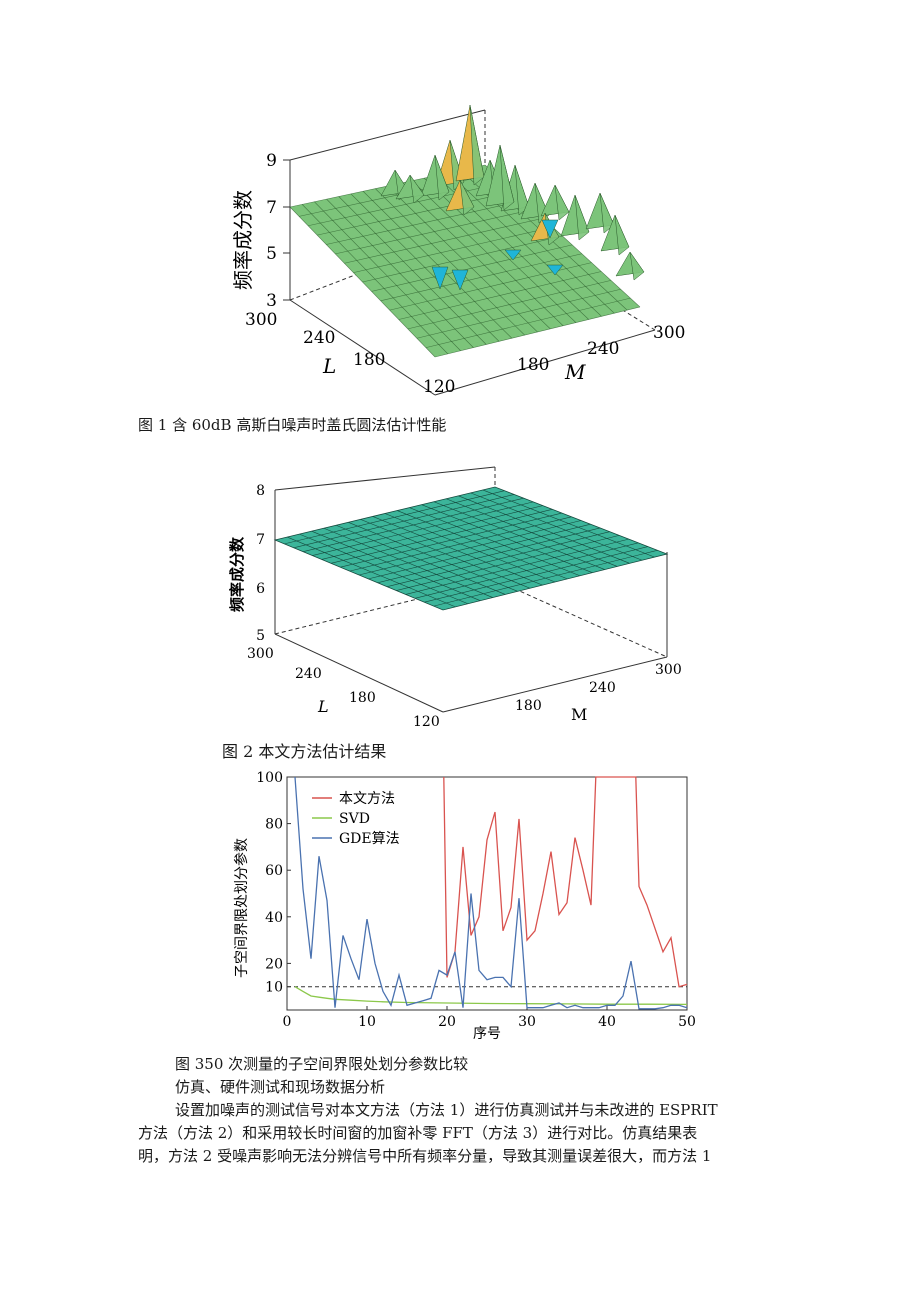 This screenshot has height=1301, width=920. What do you see at coordinates (261, 320) in the screenshot?
I see `figure1-l-tick-300: 300` at bounding box center [261, 320].